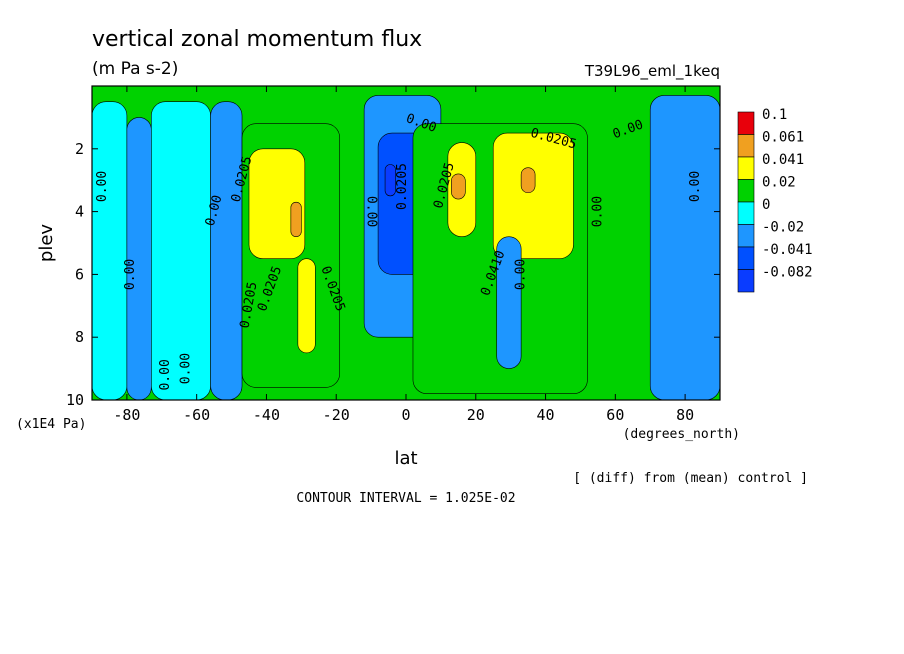 Image resolution: width=904 pixels, height=654 pixels. Describe the element at coordinates (402, 186) in the screenshot. I see `contour-label: 0.0205` at that location.